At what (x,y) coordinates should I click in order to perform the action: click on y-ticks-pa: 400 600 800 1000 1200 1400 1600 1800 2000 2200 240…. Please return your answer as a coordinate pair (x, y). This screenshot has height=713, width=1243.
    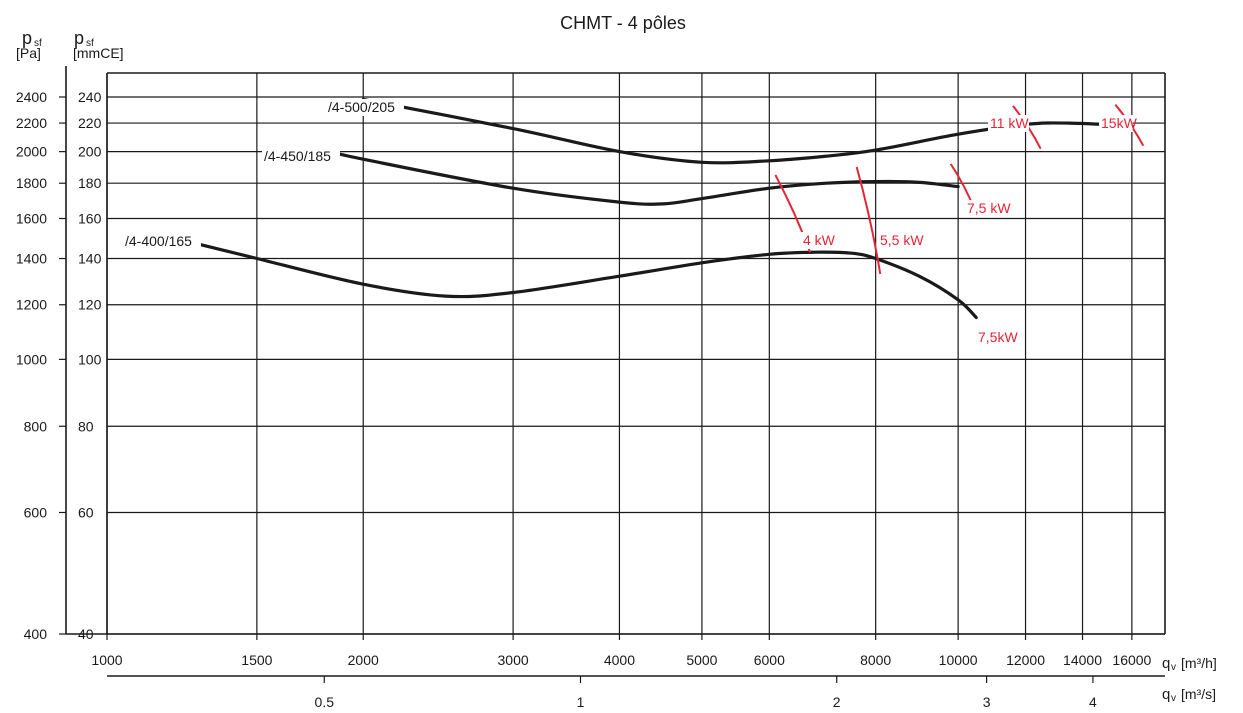
    Looking at the image, I should click on (41, 365).